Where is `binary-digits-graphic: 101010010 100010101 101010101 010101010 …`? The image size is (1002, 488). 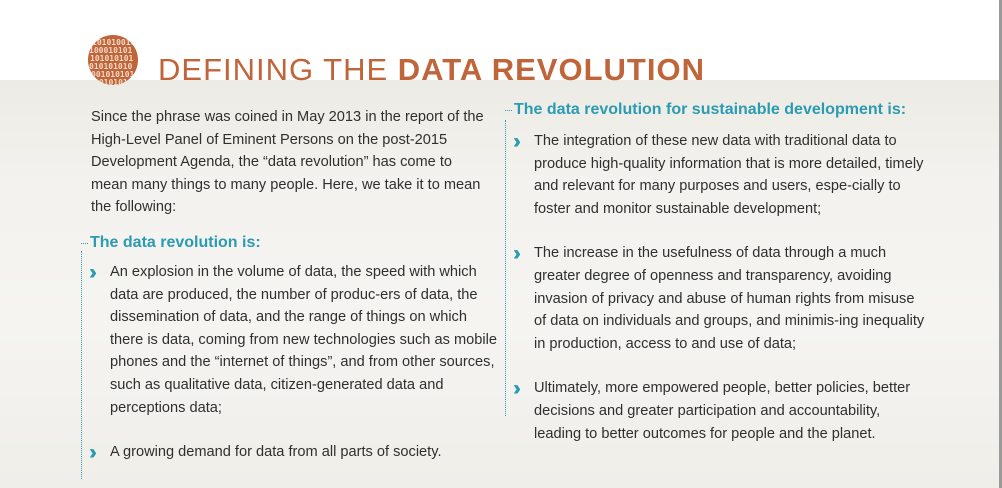 binary-digits-graphic: 101010010 100010101 101010101 010101010 … is located at coordinates (112, 61).